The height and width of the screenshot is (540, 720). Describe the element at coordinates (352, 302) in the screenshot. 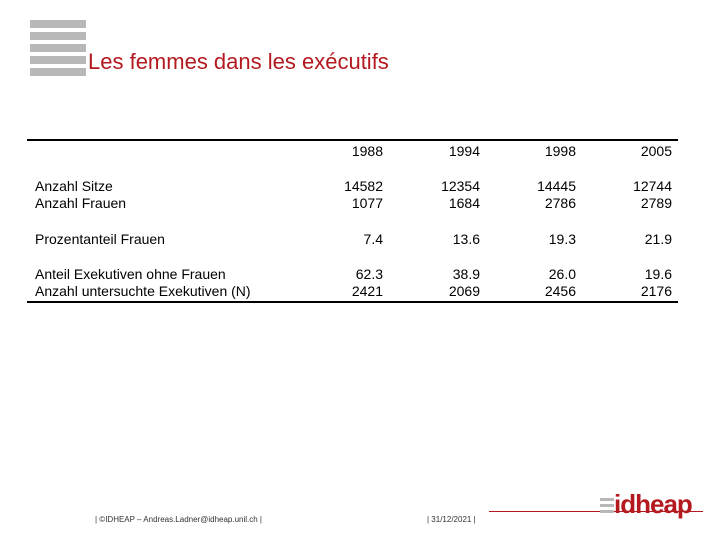

I see `table-bottom-rule` at that location.